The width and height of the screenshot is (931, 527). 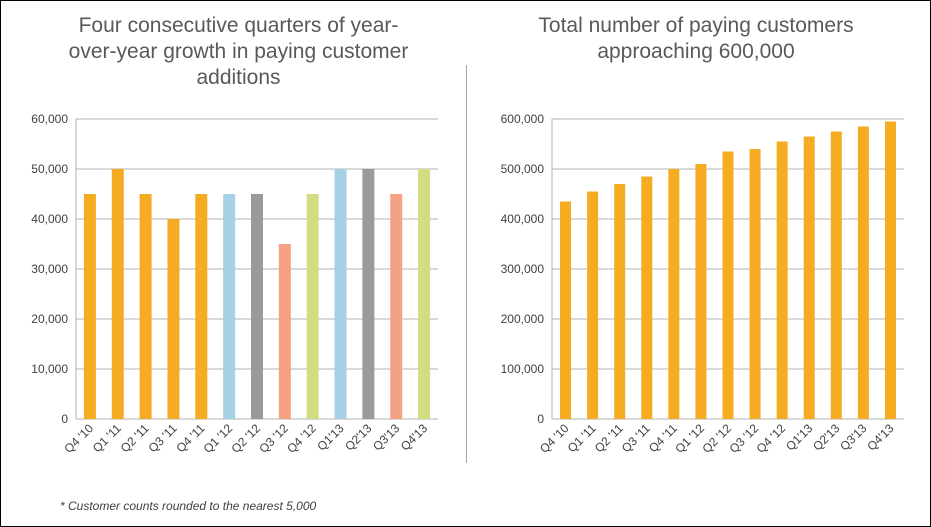 What do you see at coordinates (853, 437) in the screenshot?
I see `x-tick-label: Q3'13` at bounding box center [853, 437].